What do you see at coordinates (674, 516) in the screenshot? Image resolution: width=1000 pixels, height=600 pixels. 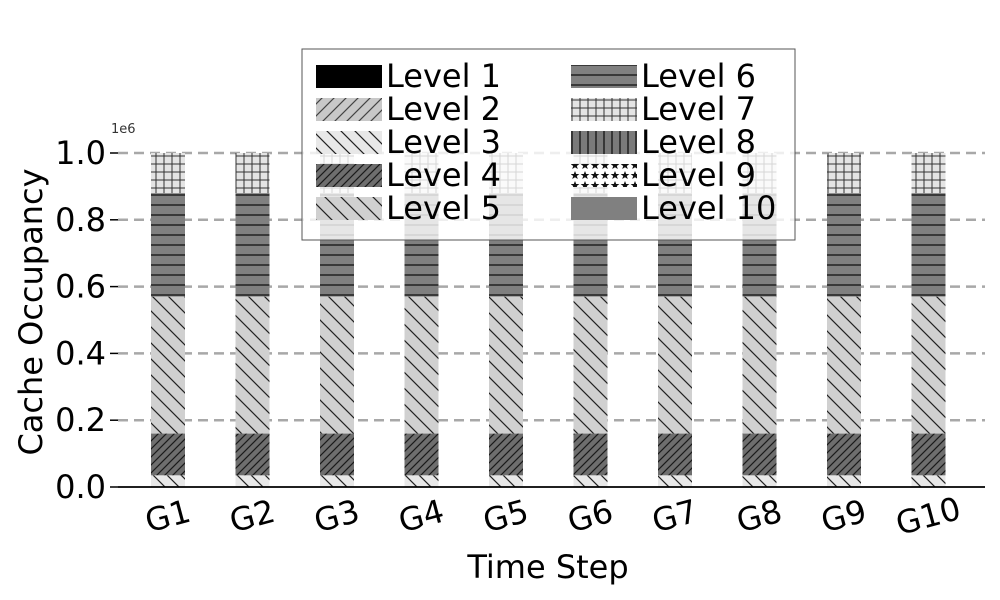 I see `x-tick-label: G7` at bounding box center [674, 516].